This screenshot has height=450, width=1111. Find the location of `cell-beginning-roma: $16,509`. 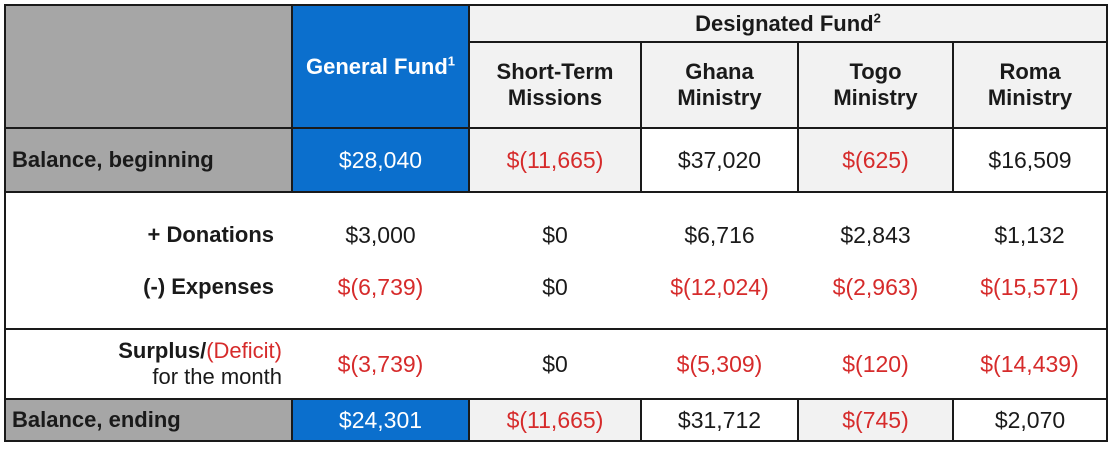

cell-beginning-roma: $16,509 is located at coordinates (1030, 160).